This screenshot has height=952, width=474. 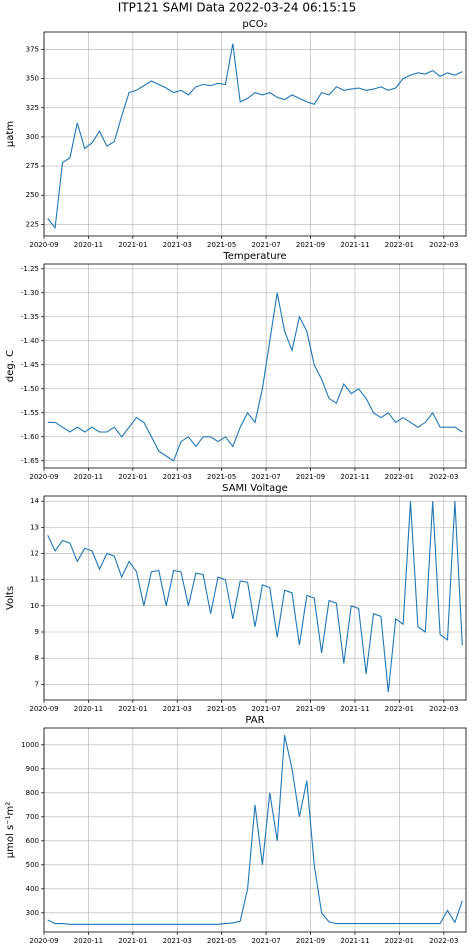 I want to click on y-tick-label: -1.55, so click(x=30, y=413).